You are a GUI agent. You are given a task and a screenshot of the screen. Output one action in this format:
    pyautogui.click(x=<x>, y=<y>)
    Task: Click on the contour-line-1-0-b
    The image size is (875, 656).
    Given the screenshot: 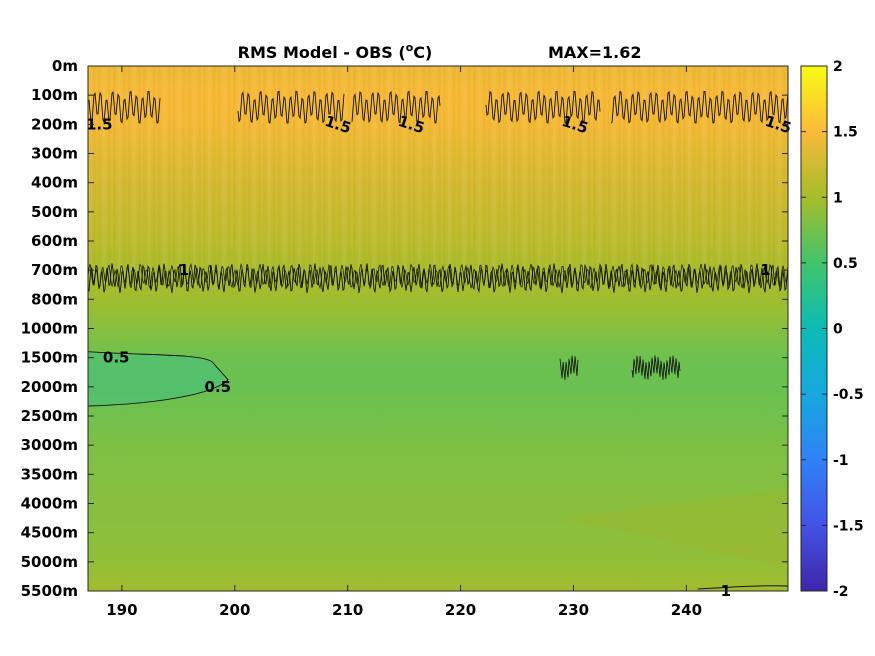 What is the action you would take?
    pyautogui.click(x=438, y=276)
    